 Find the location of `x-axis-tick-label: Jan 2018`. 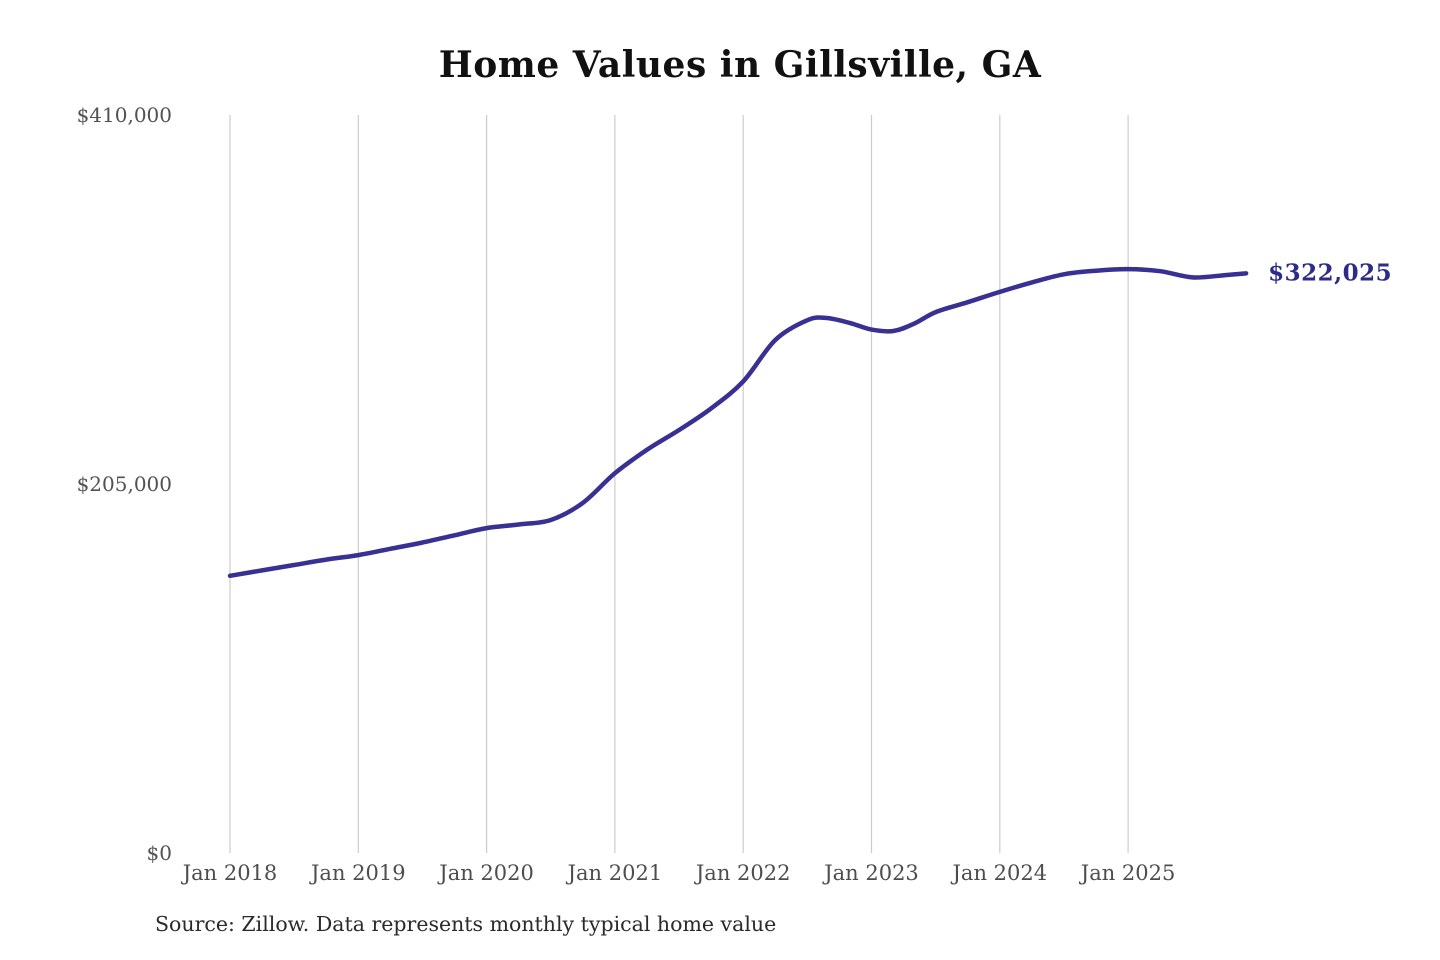

x-axis-tick-label: Jan 2018 is located at coordinates (229, 873).